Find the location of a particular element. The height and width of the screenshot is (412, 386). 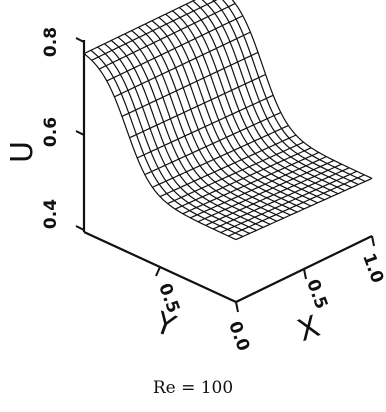

z-tick-label: 0.8 is located at coordinates (51, 42).